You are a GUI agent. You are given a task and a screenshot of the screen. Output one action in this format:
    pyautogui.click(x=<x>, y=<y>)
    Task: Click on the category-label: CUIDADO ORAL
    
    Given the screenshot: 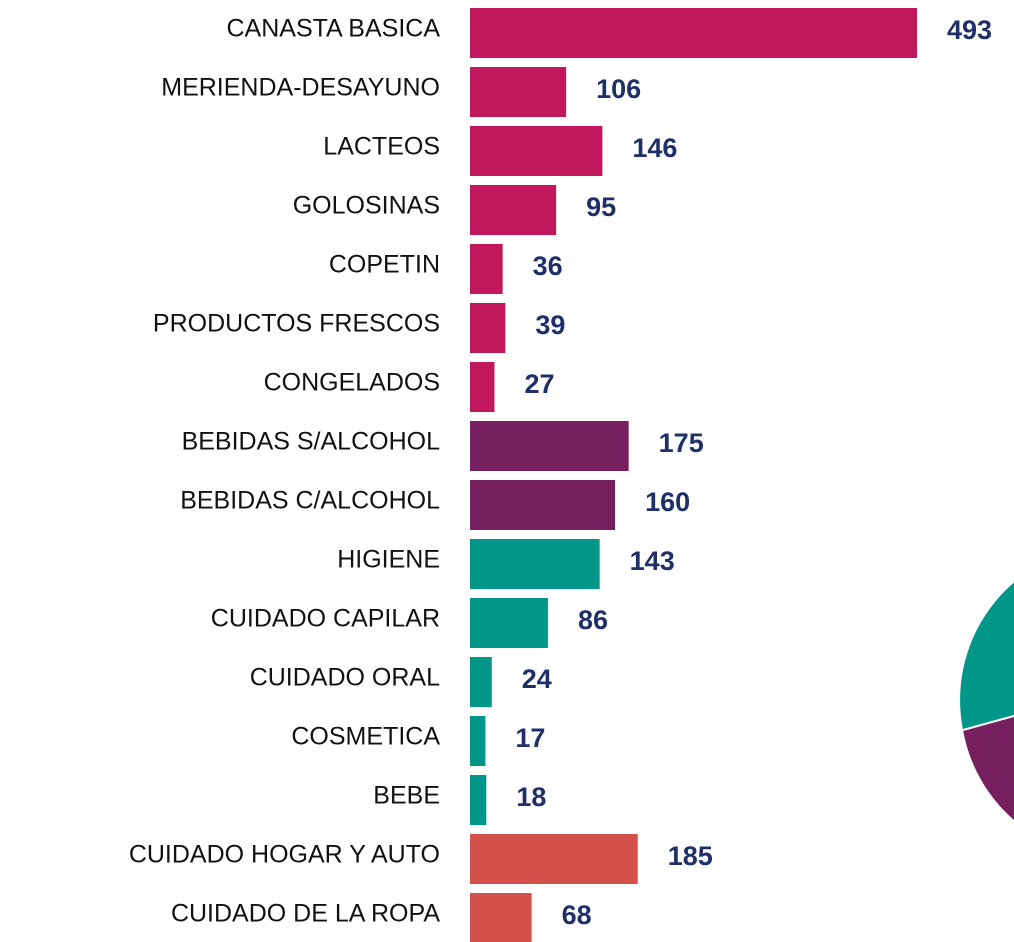 What is the action you would take?
    pyautogui.click(x=345, y=678)
    